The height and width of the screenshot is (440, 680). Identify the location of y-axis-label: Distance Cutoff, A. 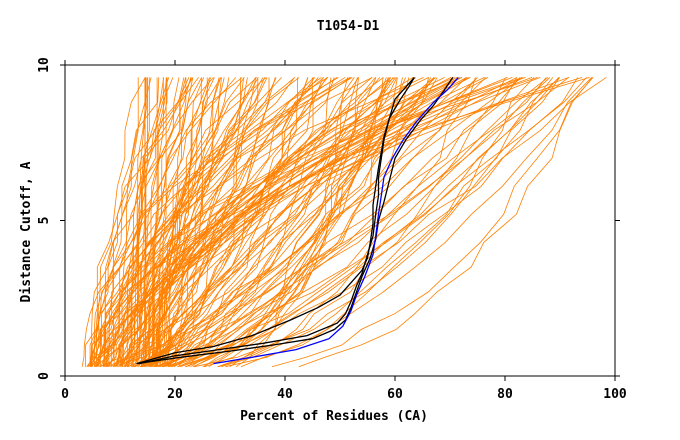
(26, 231).